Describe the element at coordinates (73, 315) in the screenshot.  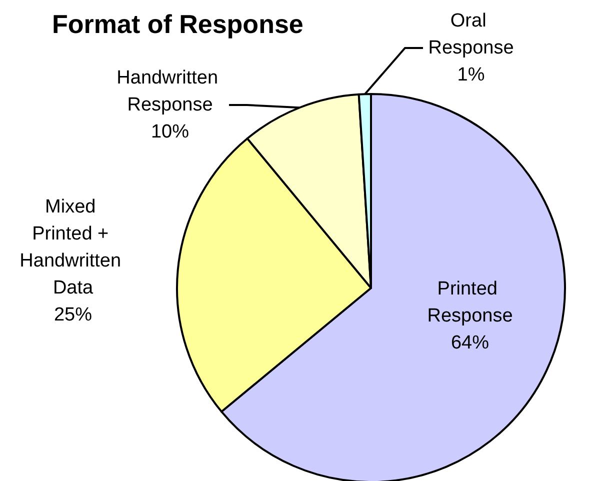
I see `data-label: 25%` at that location.